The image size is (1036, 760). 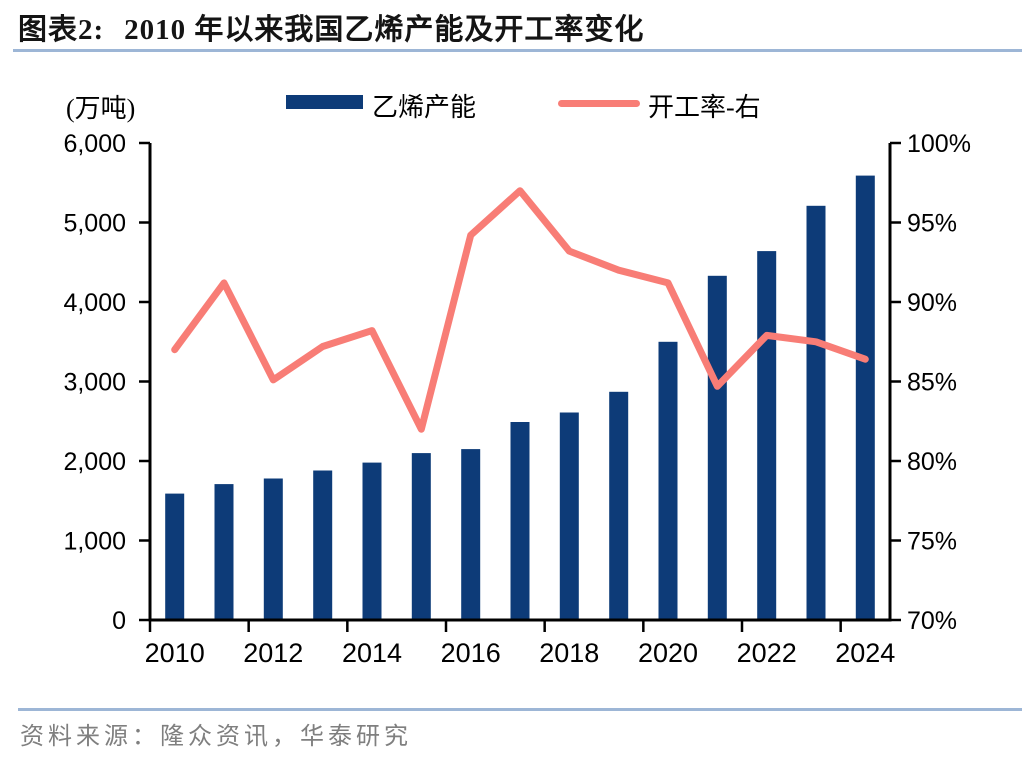 What do you see at coordinates (520, 709) in the screenshot?
I see `footer-divider` at bounding box center [520, 709].